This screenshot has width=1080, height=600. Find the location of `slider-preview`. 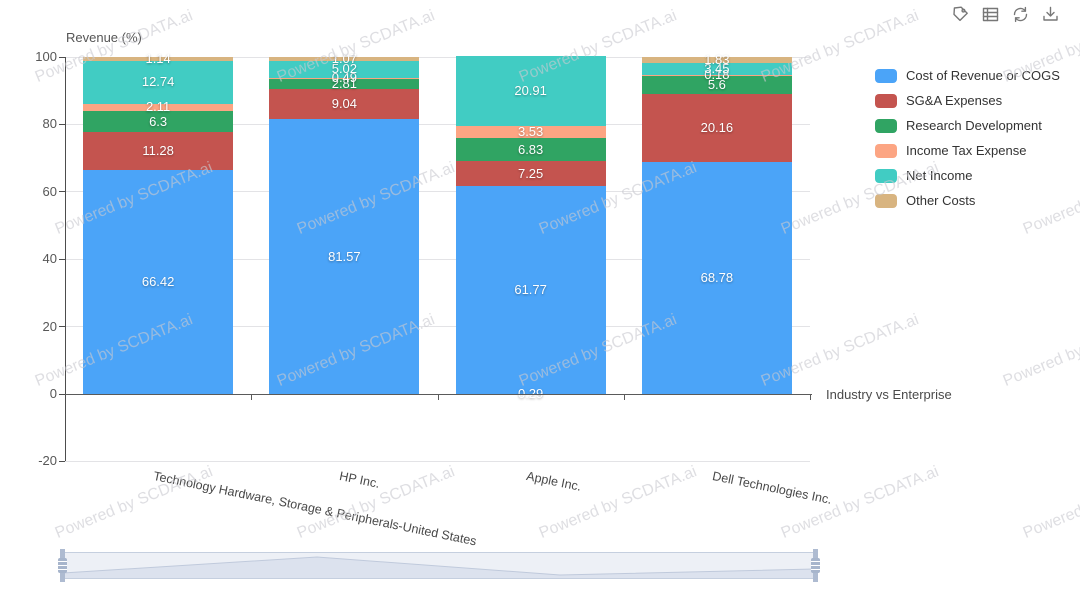

slider-preview is located at coordinates (438, 567).